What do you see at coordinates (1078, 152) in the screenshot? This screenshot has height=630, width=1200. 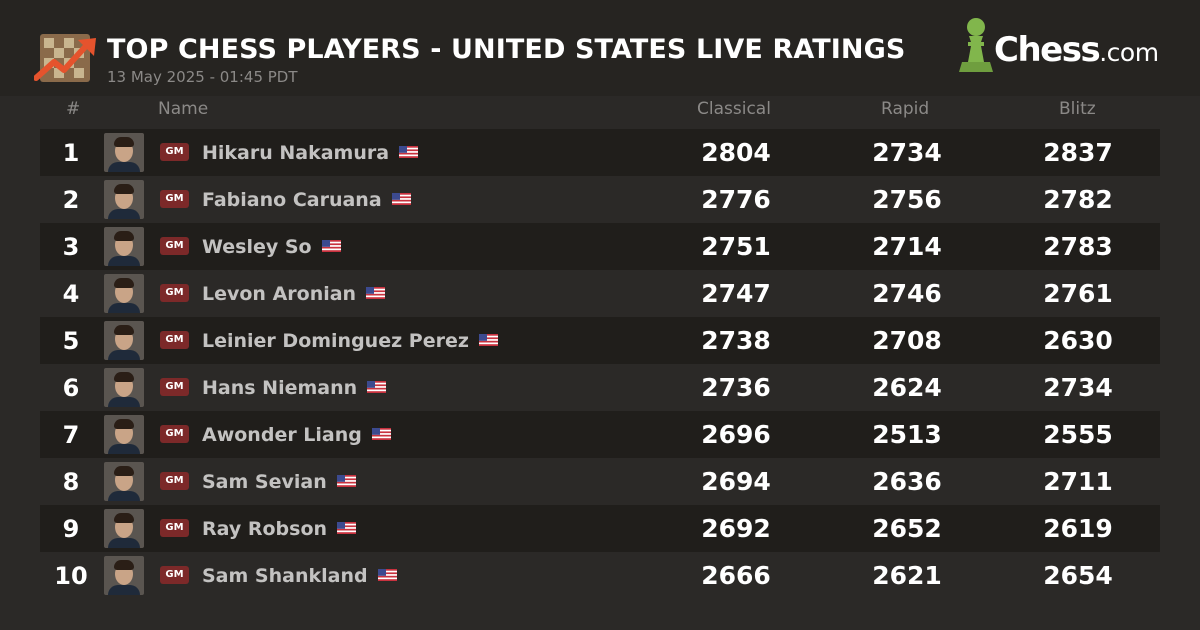 I see `blitz-rating: 2837` at bounding box center [1078, 152].